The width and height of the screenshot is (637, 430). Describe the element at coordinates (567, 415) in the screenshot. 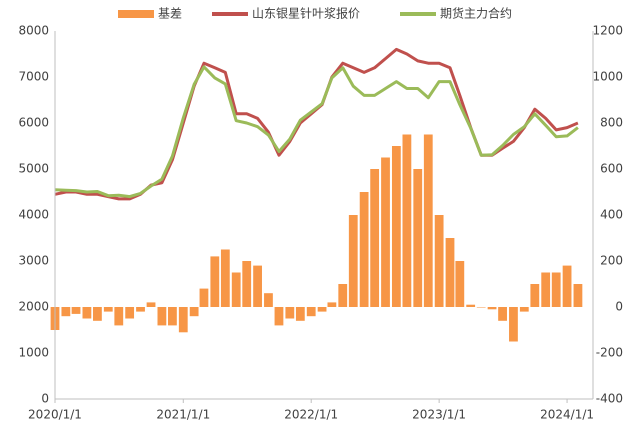

I see `x-tick-label: 2024/1/1` at that location.